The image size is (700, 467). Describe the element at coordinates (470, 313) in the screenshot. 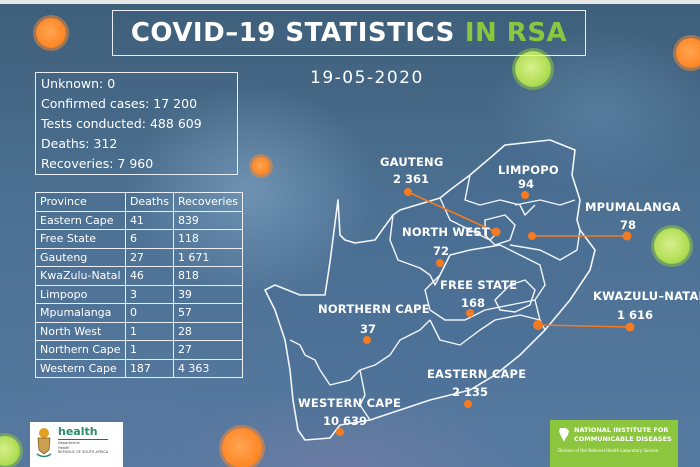

I see `marker-free-state` at that location.